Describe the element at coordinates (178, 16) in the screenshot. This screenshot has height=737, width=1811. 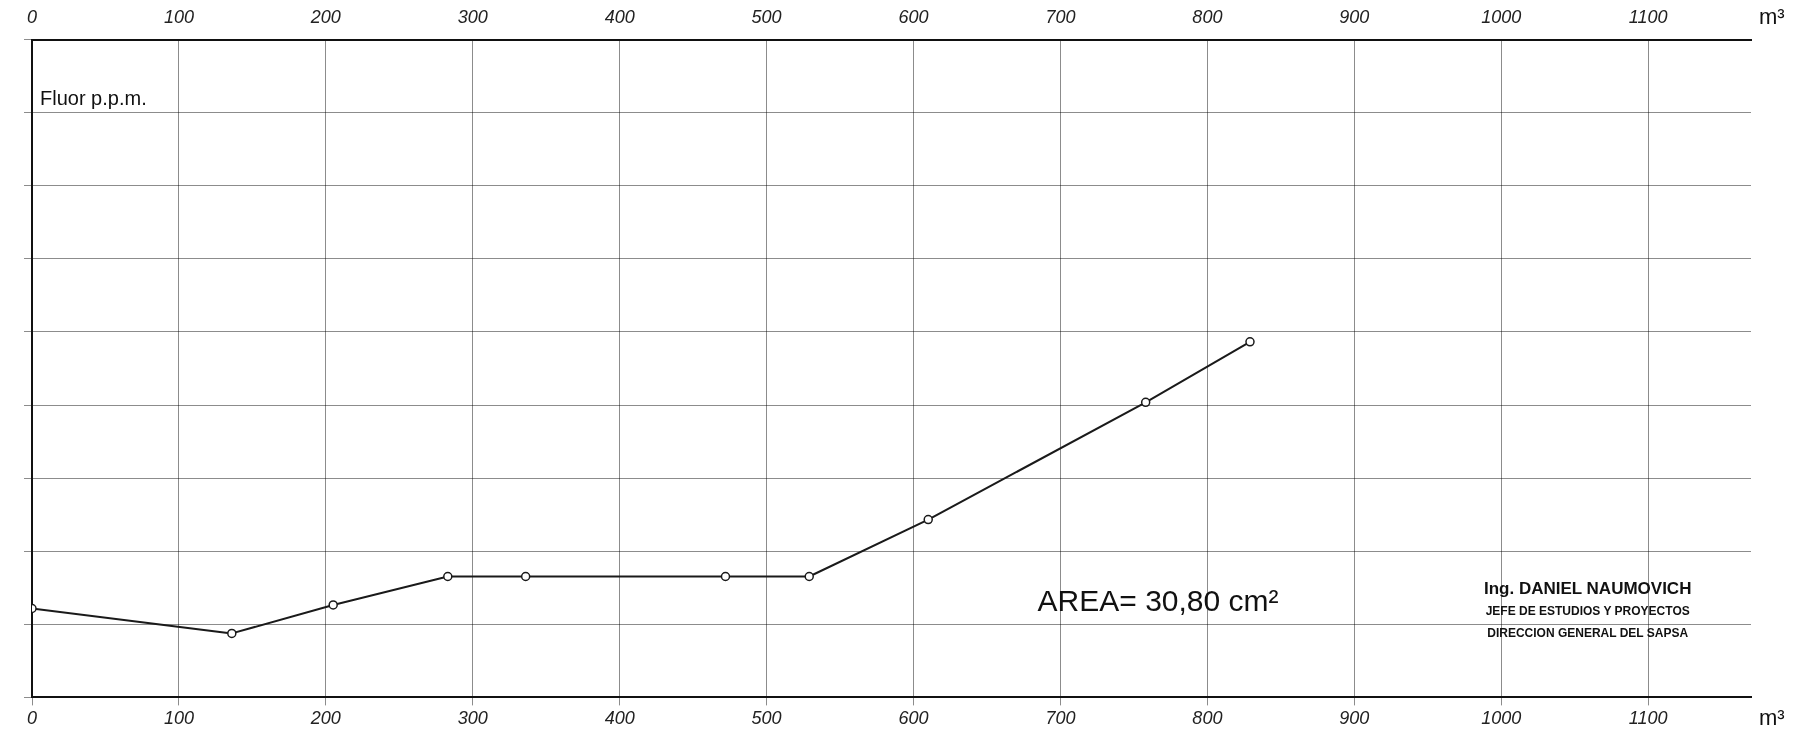
I see `x-tick-label: 100` at that location.